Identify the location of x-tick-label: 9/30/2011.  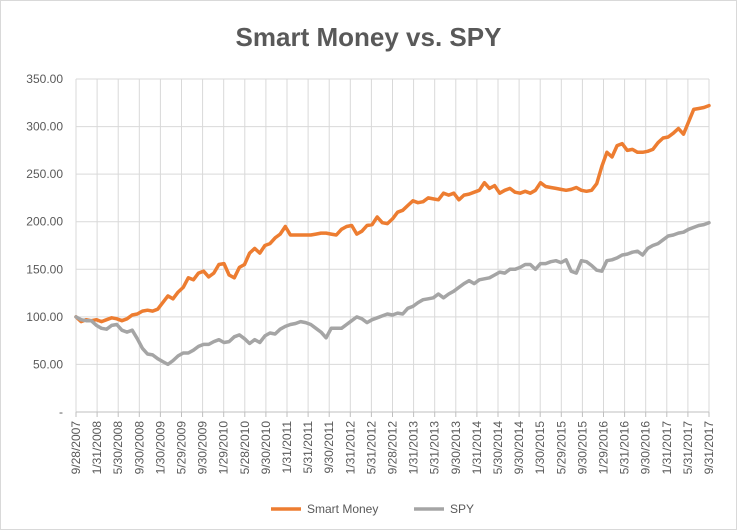
(329, 447).